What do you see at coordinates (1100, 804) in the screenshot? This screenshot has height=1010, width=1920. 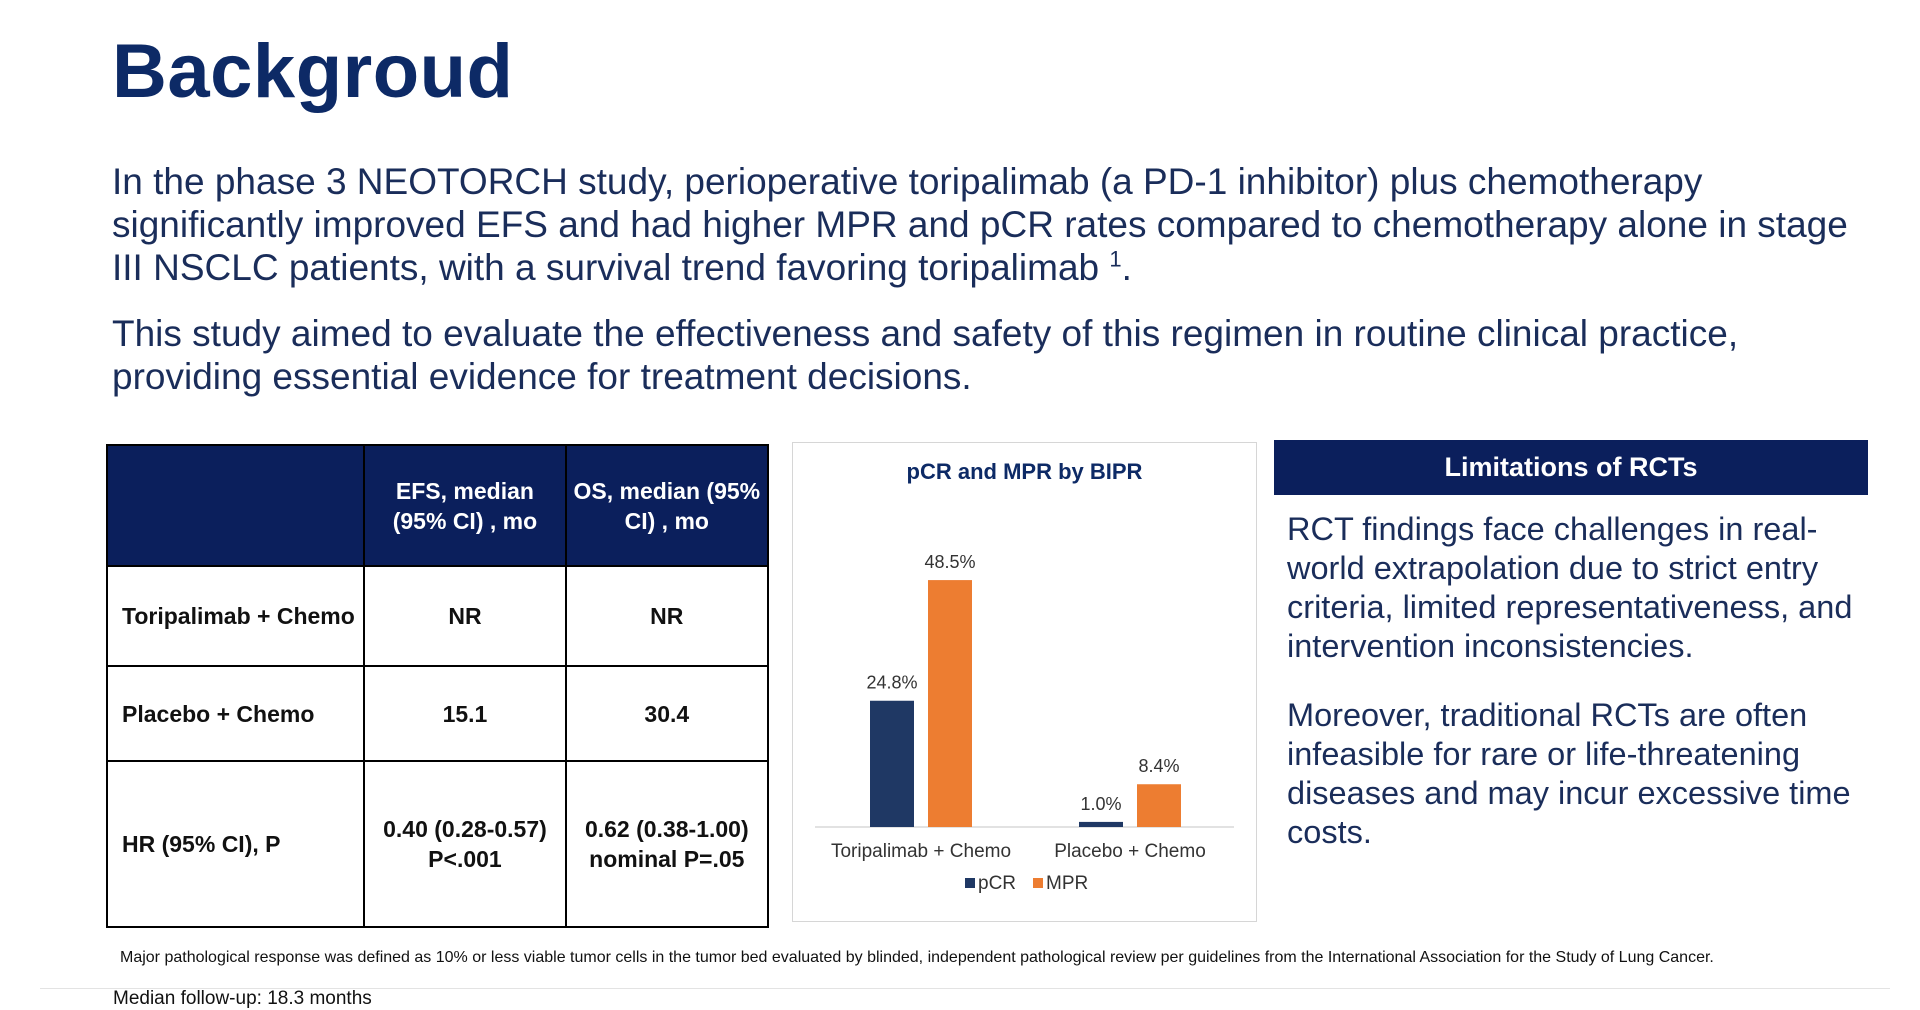 I see `data-label: 1.0%` at bounding box center [1100, 804].